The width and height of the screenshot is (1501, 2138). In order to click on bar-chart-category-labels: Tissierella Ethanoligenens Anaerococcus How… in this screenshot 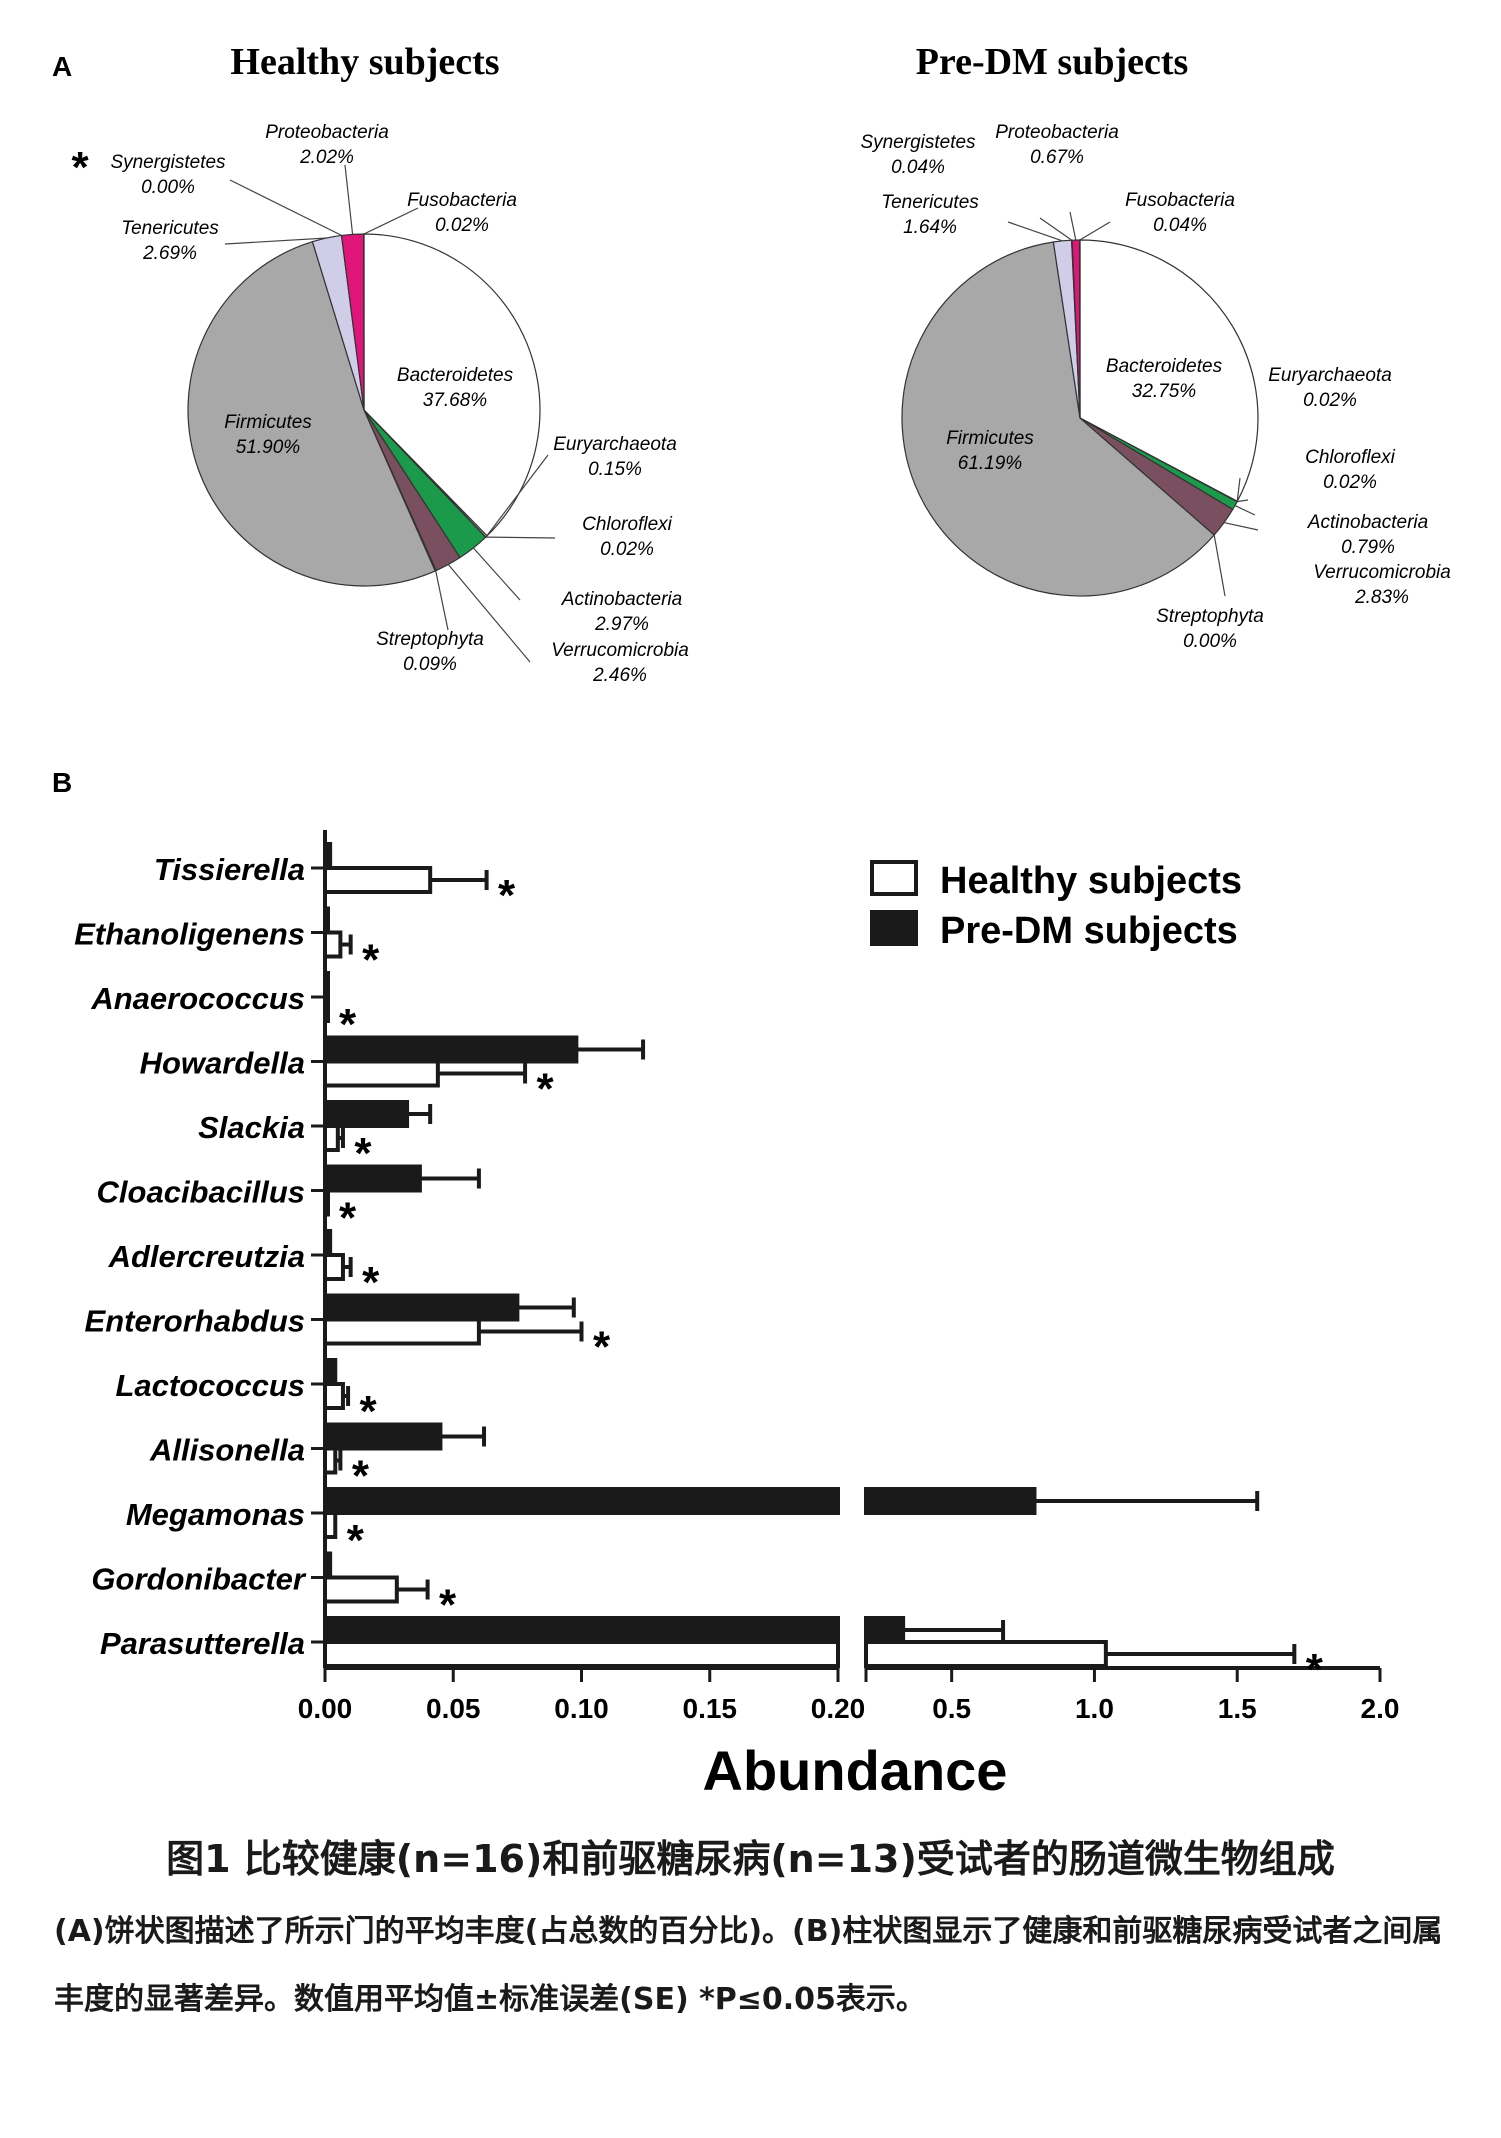, I will do `click(190, 1256)`.